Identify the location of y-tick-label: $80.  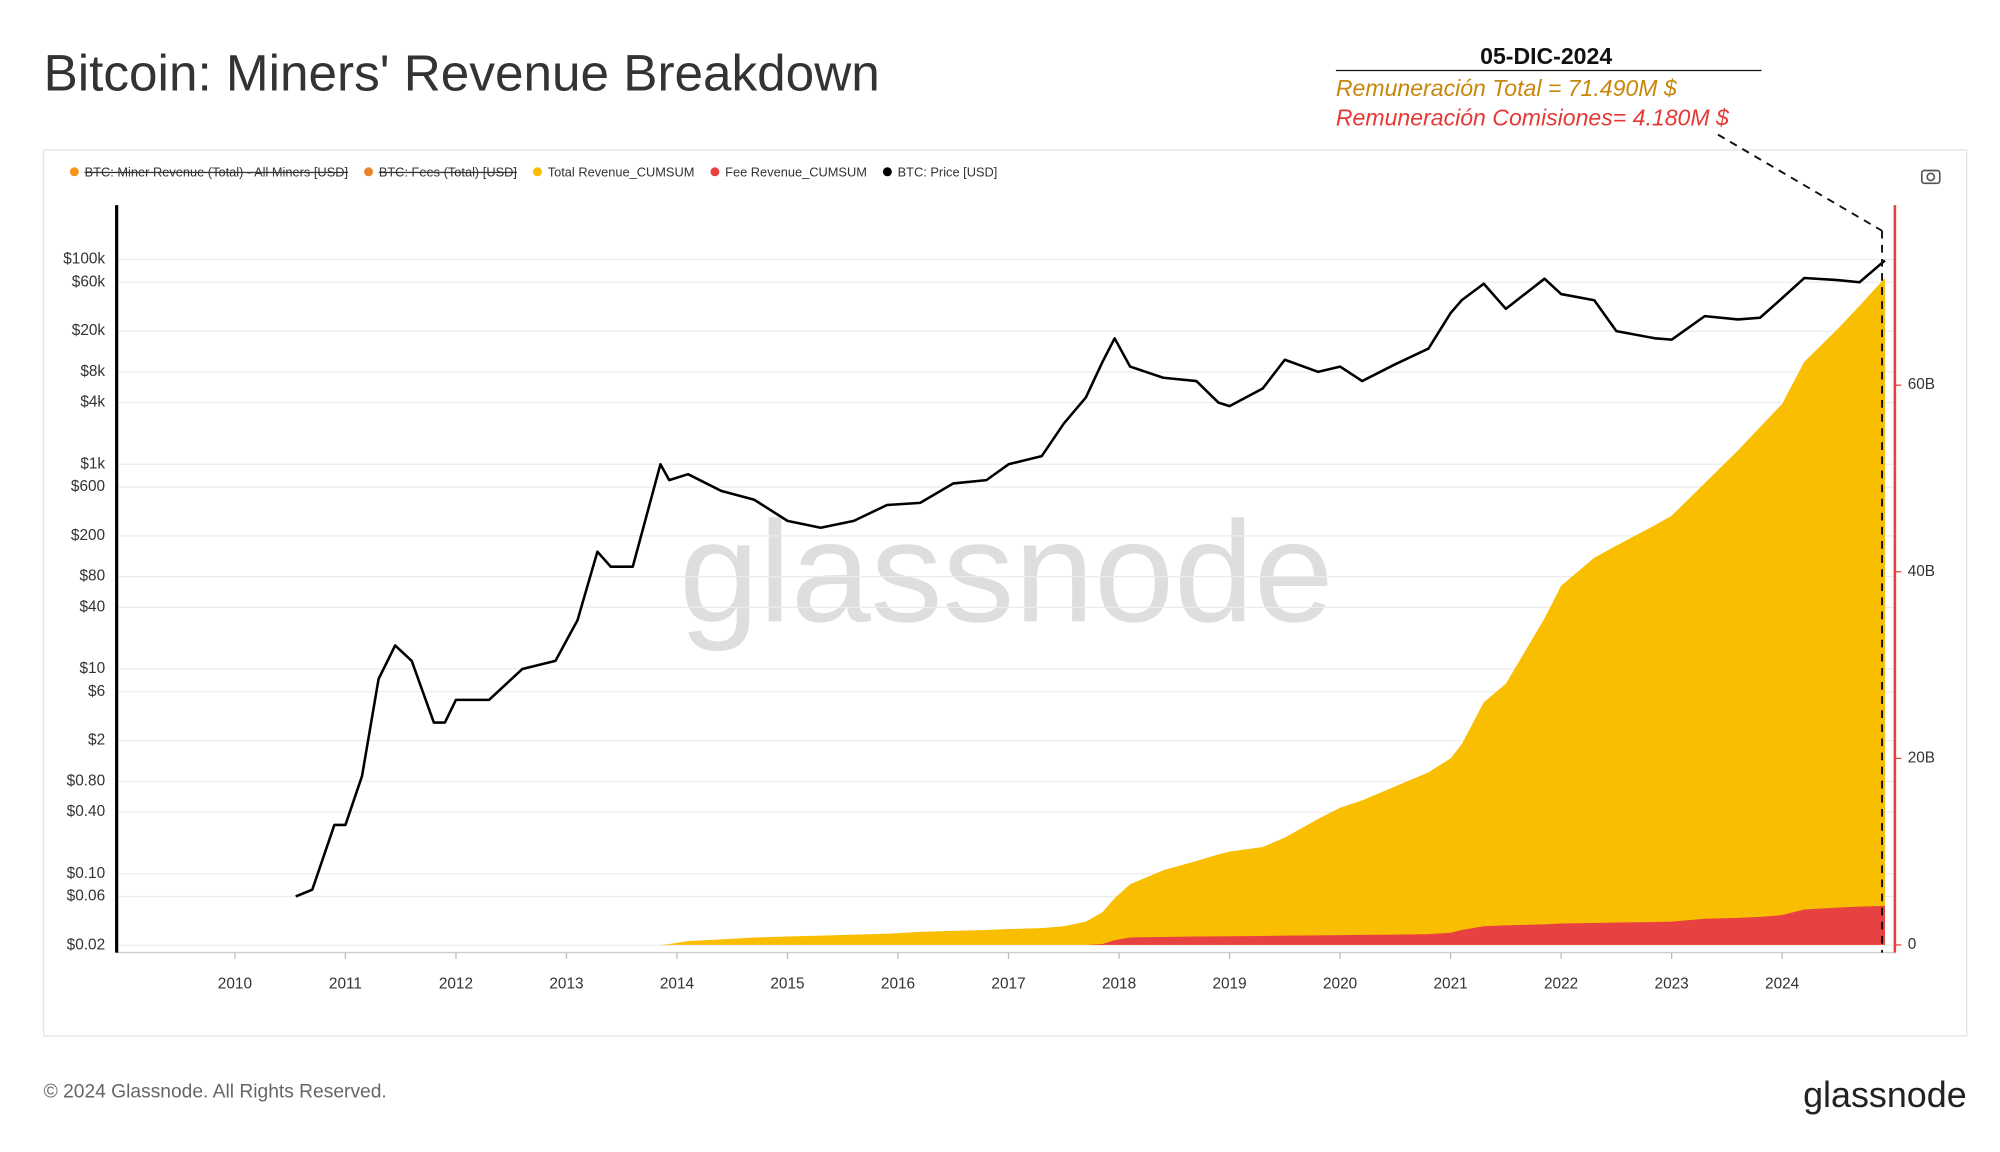
(92, 576).